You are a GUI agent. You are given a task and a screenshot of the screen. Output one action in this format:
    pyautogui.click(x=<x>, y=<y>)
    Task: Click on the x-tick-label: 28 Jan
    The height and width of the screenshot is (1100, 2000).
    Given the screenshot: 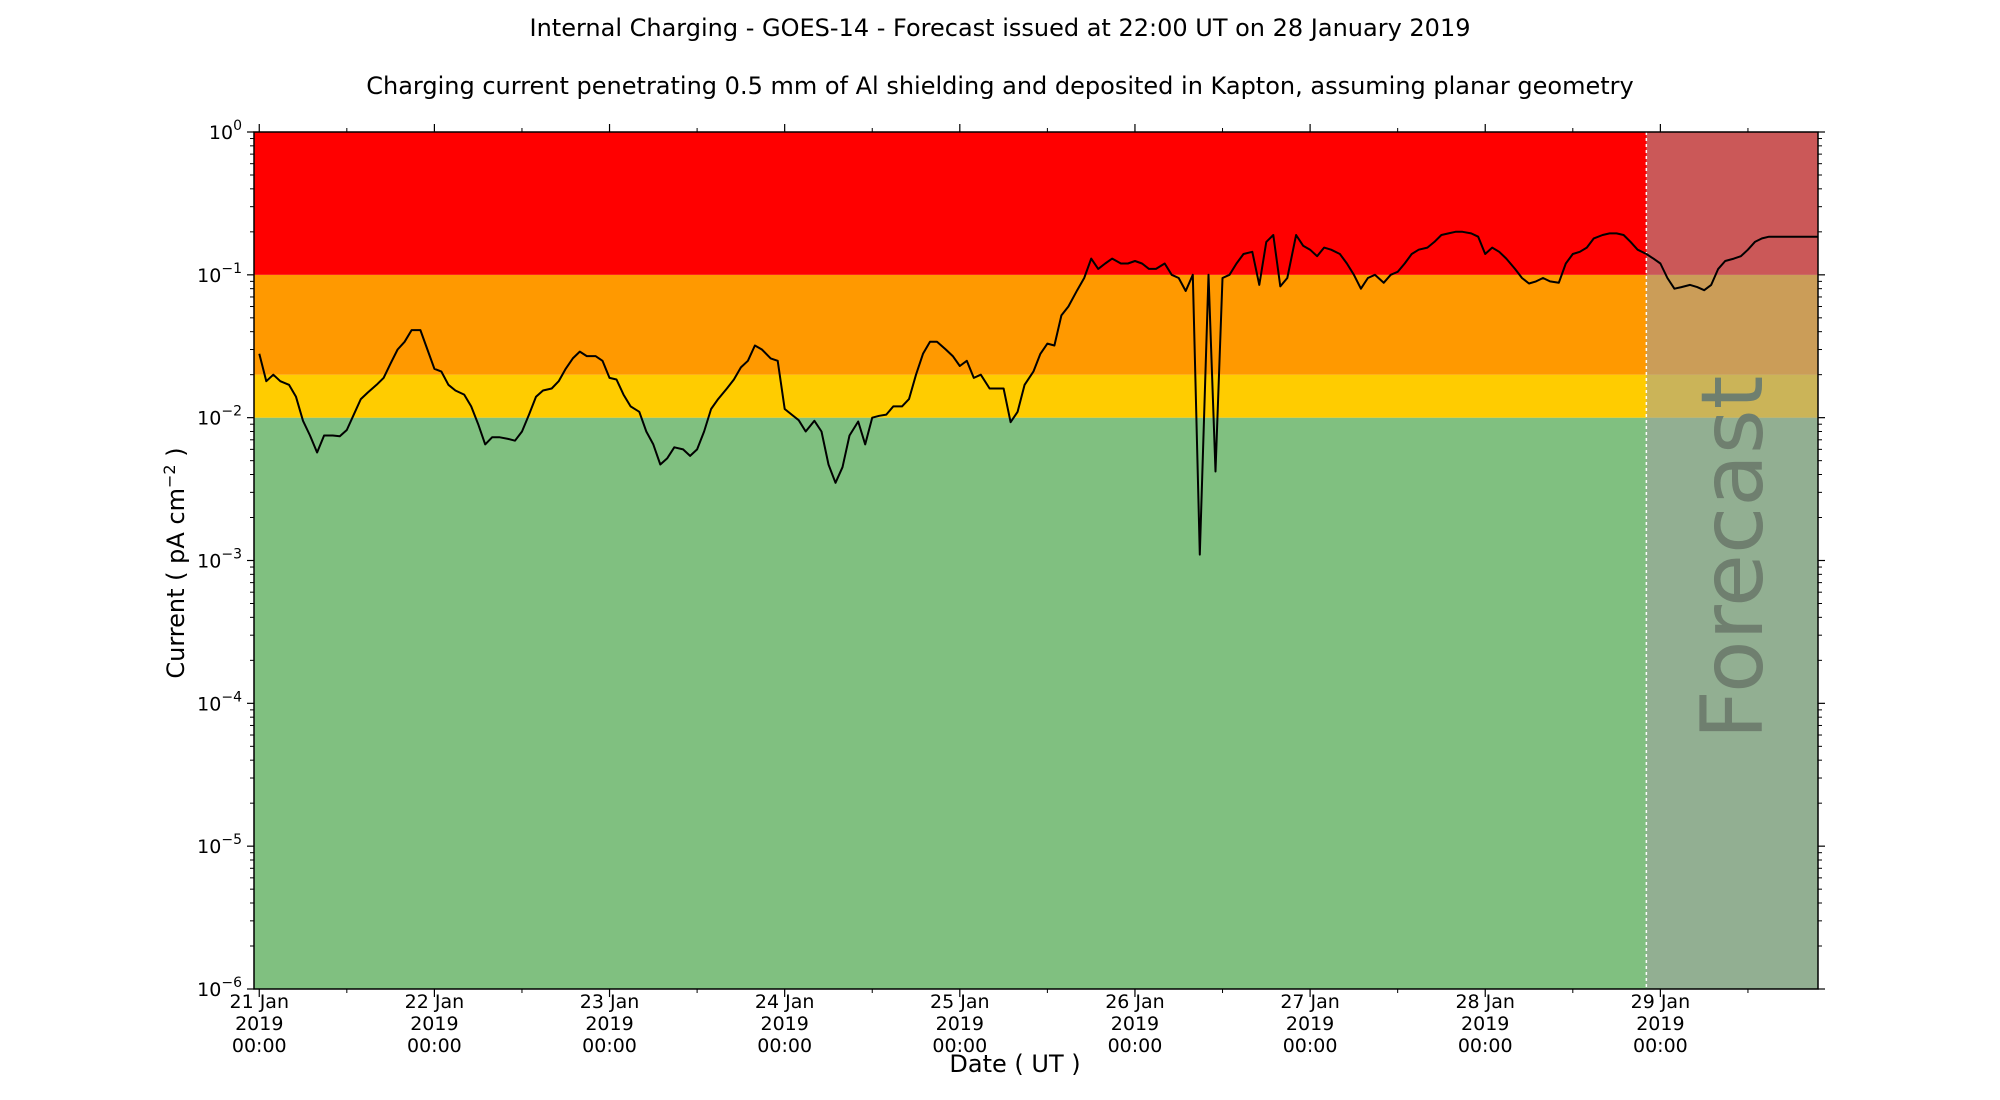 What is the action you would take?
    pyautogui.click(x=1485, y=1002)
    